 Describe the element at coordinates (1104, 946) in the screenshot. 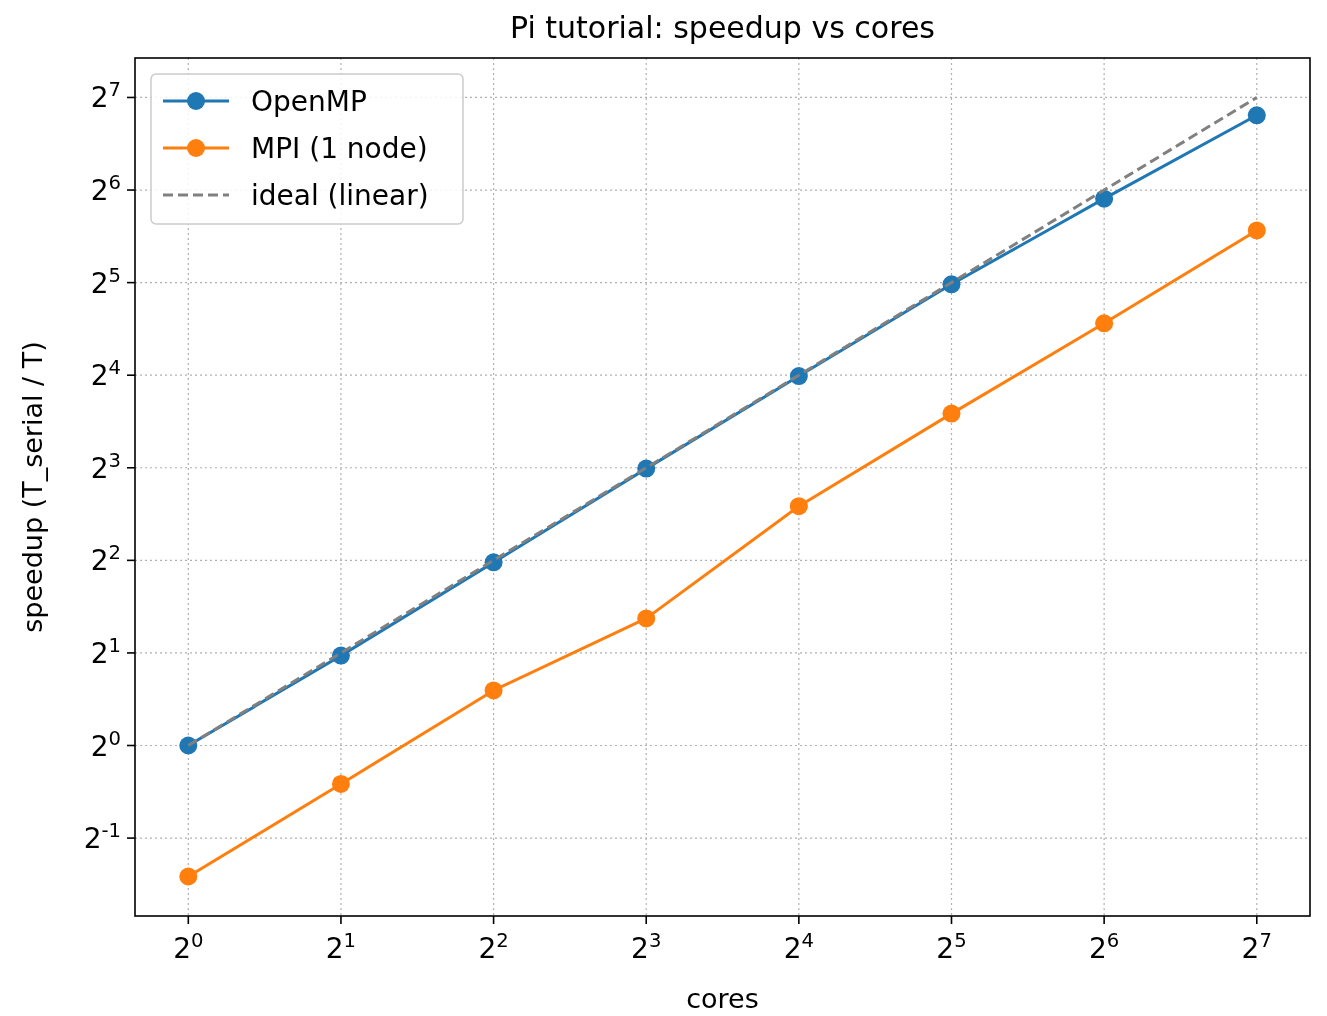

I see `x-tick-label: 2$^{6}$` at that location.